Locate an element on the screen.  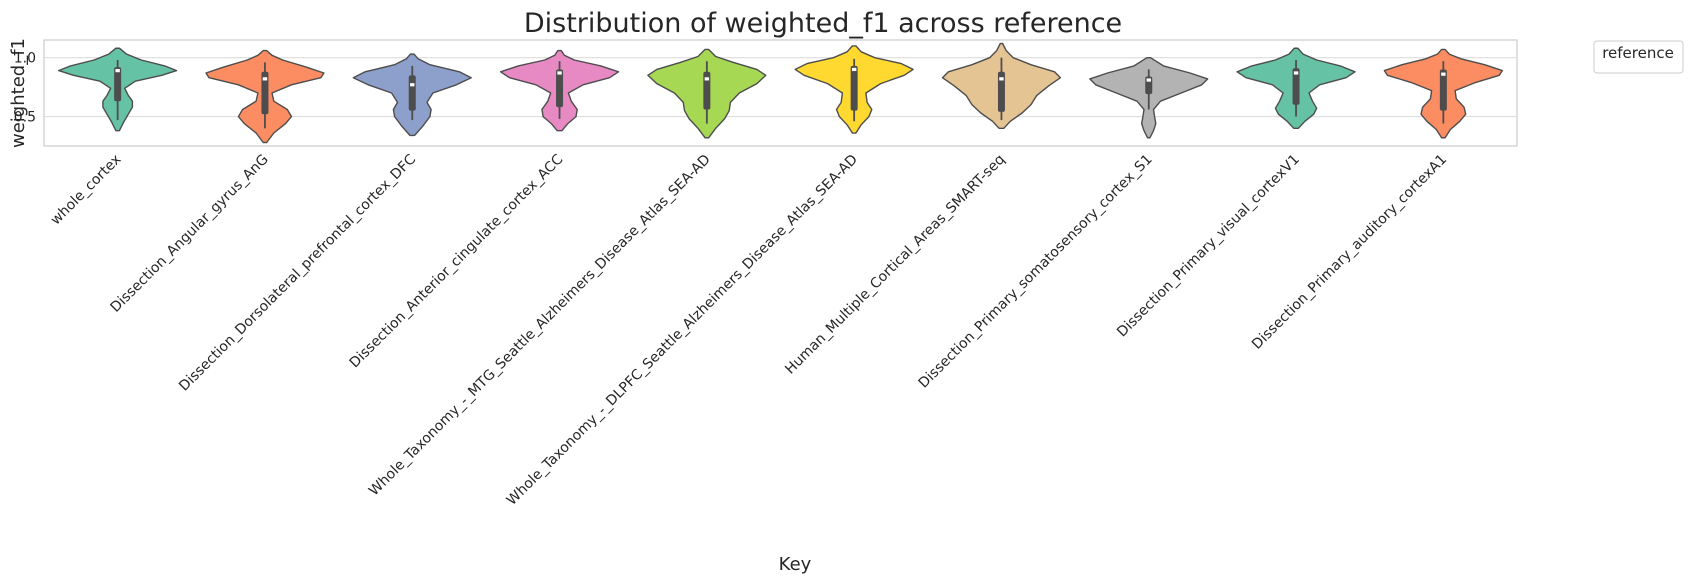
legend-title: reference is located at coordinates (1638, 53).